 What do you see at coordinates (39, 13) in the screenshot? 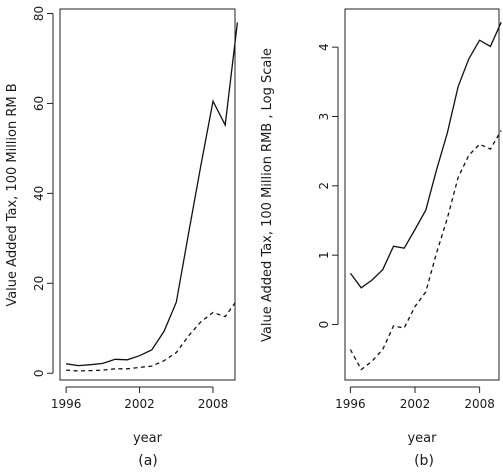
I see `y-tick-label: 80` at bounding box center [39, 13].